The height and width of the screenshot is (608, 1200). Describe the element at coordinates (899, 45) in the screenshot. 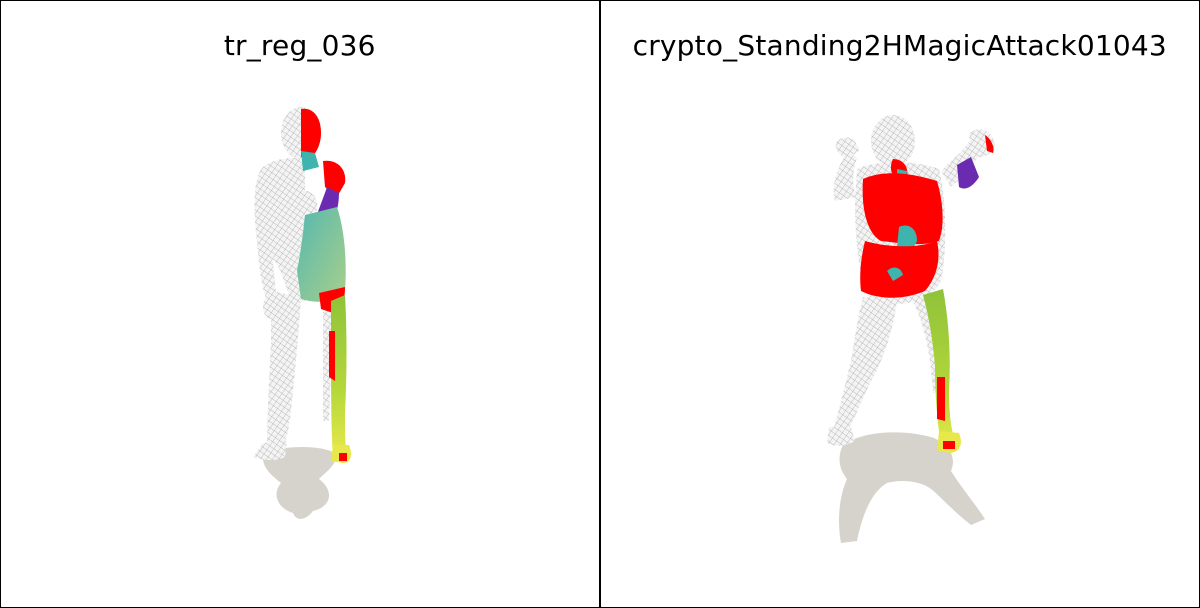

I see `right-panel-title: crypto_Standing2HMagicAttack01043` at that location.